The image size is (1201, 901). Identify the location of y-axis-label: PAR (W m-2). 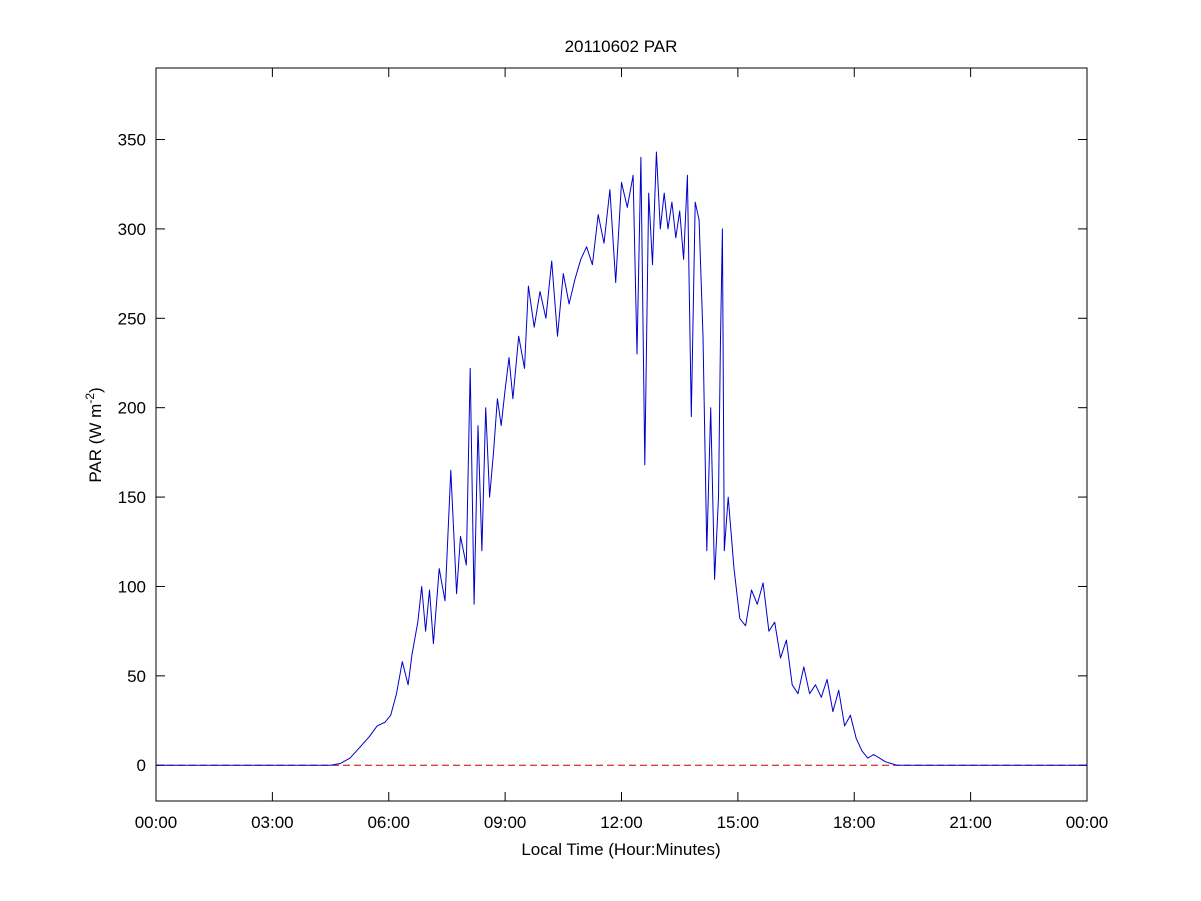
(94, 434).